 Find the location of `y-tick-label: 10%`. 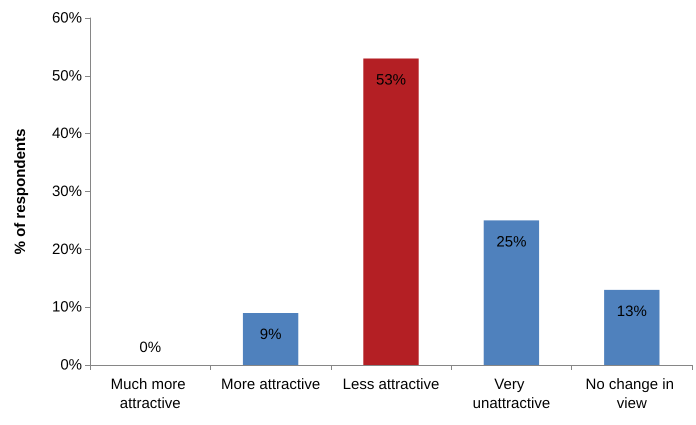

y-tick-label: 10% is located at coordinates (67, 307).